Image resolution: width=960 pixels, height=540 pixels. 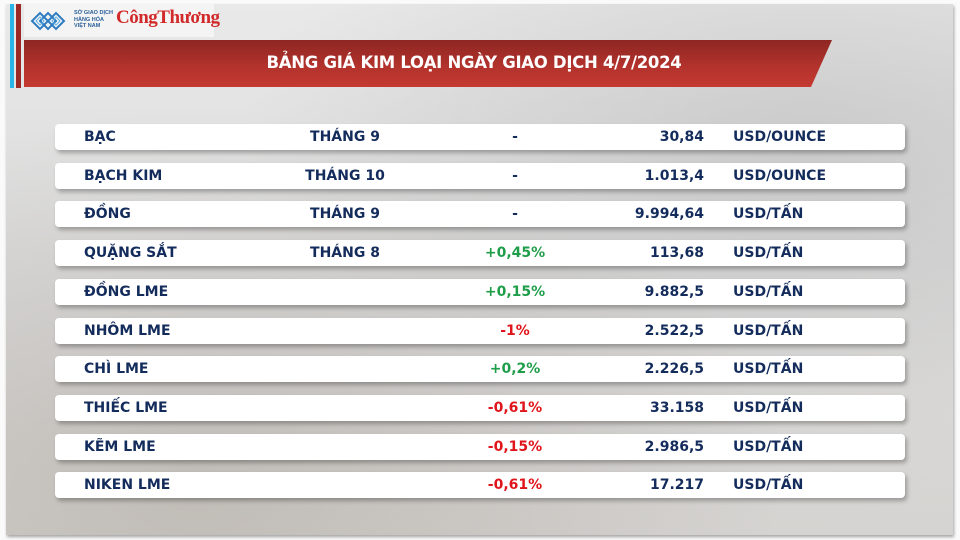 What do you see at coordinates (676, 253) in the screenshot?
I see `price-value: 113,68` at bounding box center [676, 253].